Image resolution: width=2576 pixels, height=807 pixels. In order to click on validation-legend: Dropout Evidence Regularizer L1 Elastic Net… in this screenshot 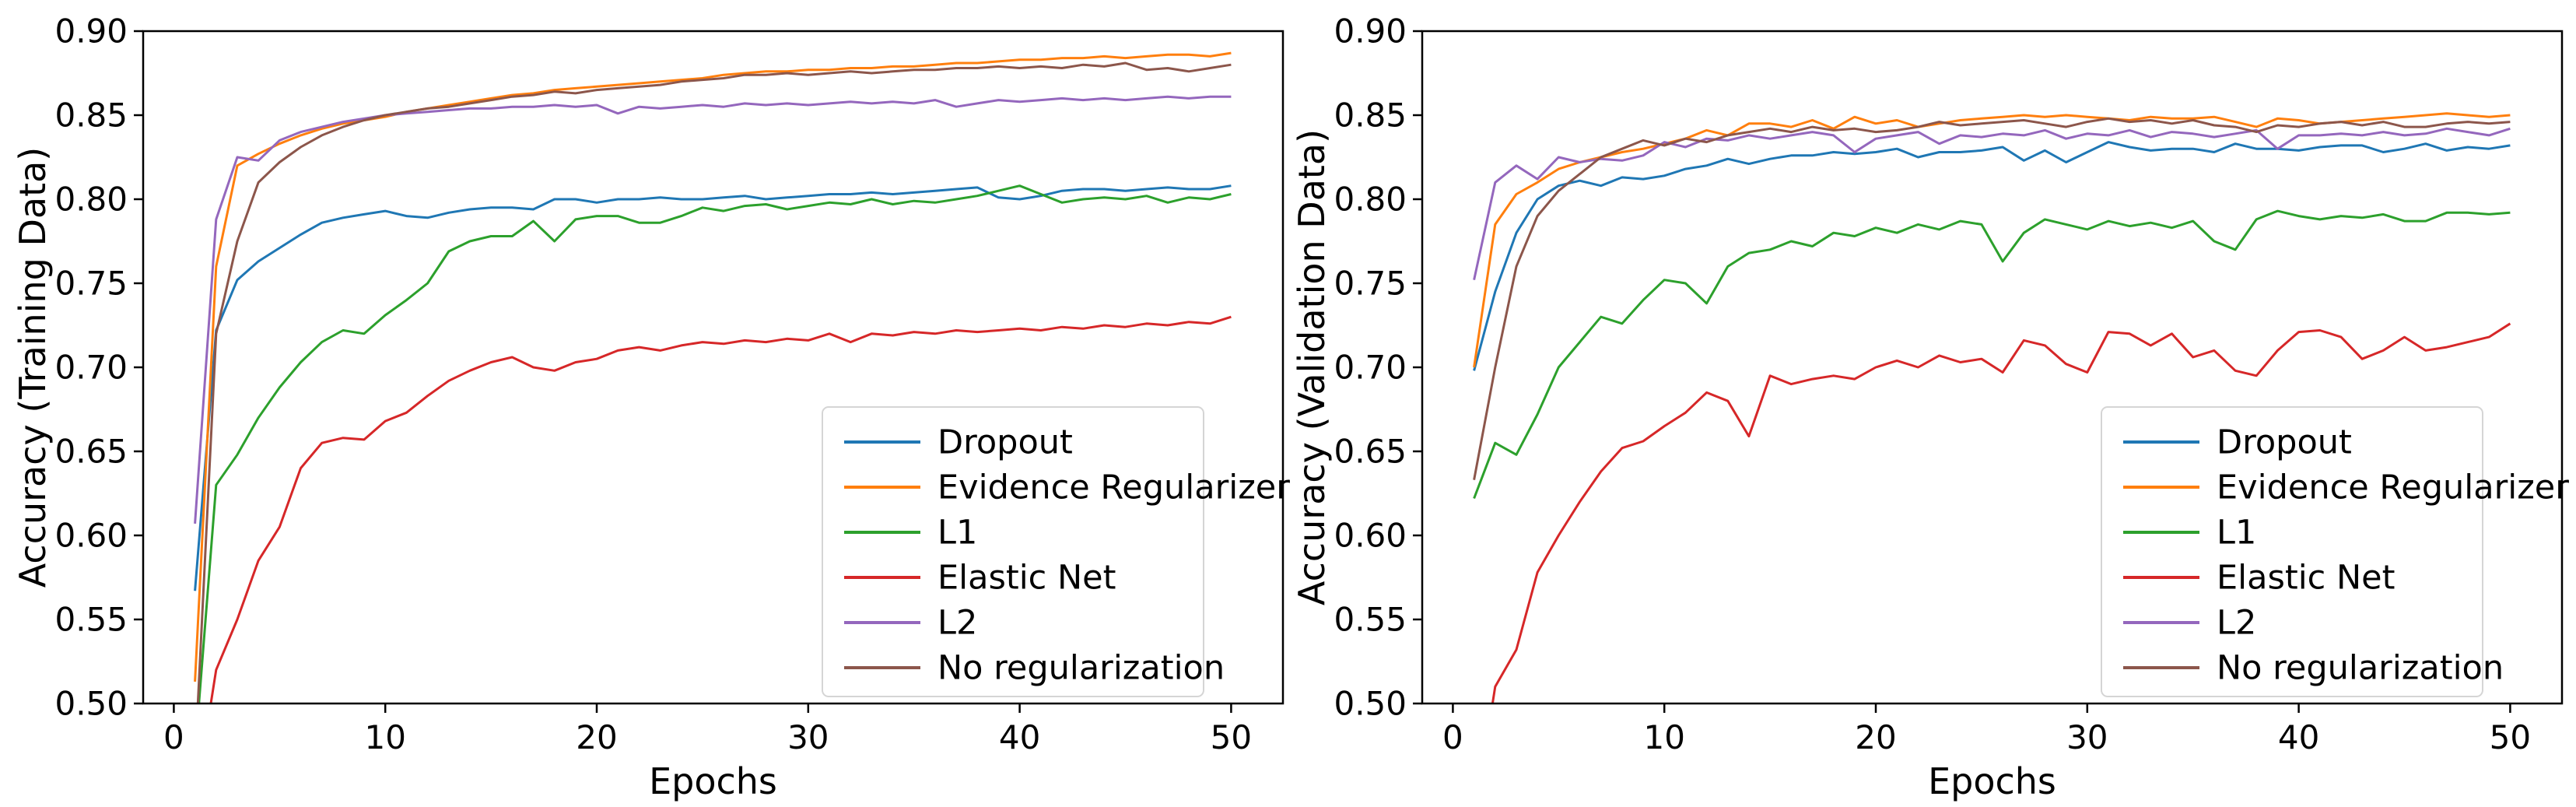, I will do `click(2335, 551)`.